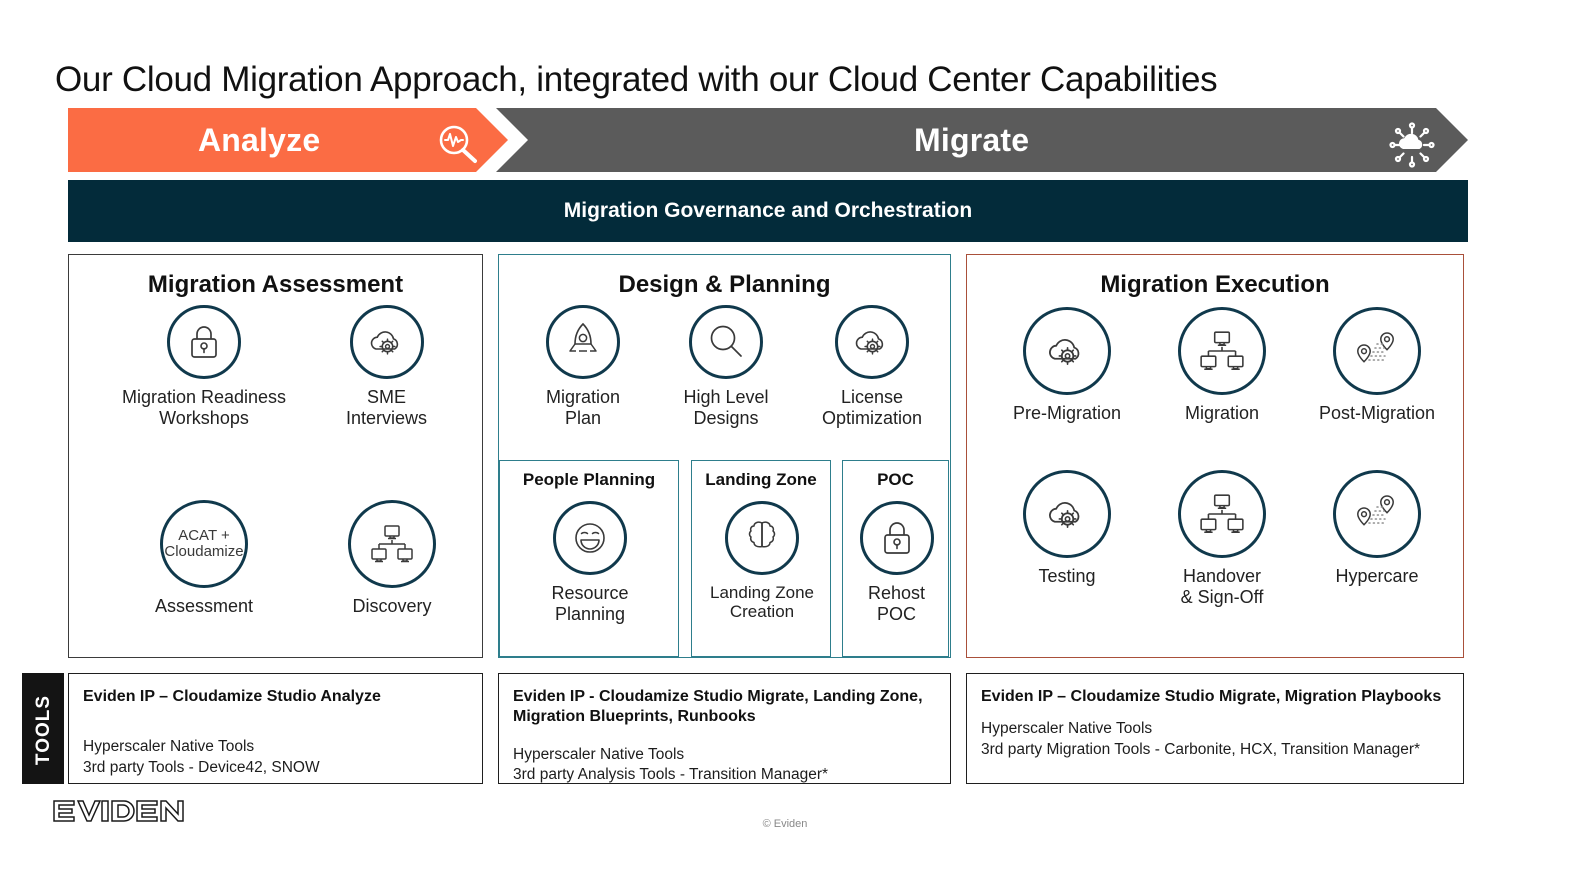 Image resolution: width=1570 pixels, height=884 pixels. I want to click on tile-sme-interviews: SME Interviews, so click(386, 366).